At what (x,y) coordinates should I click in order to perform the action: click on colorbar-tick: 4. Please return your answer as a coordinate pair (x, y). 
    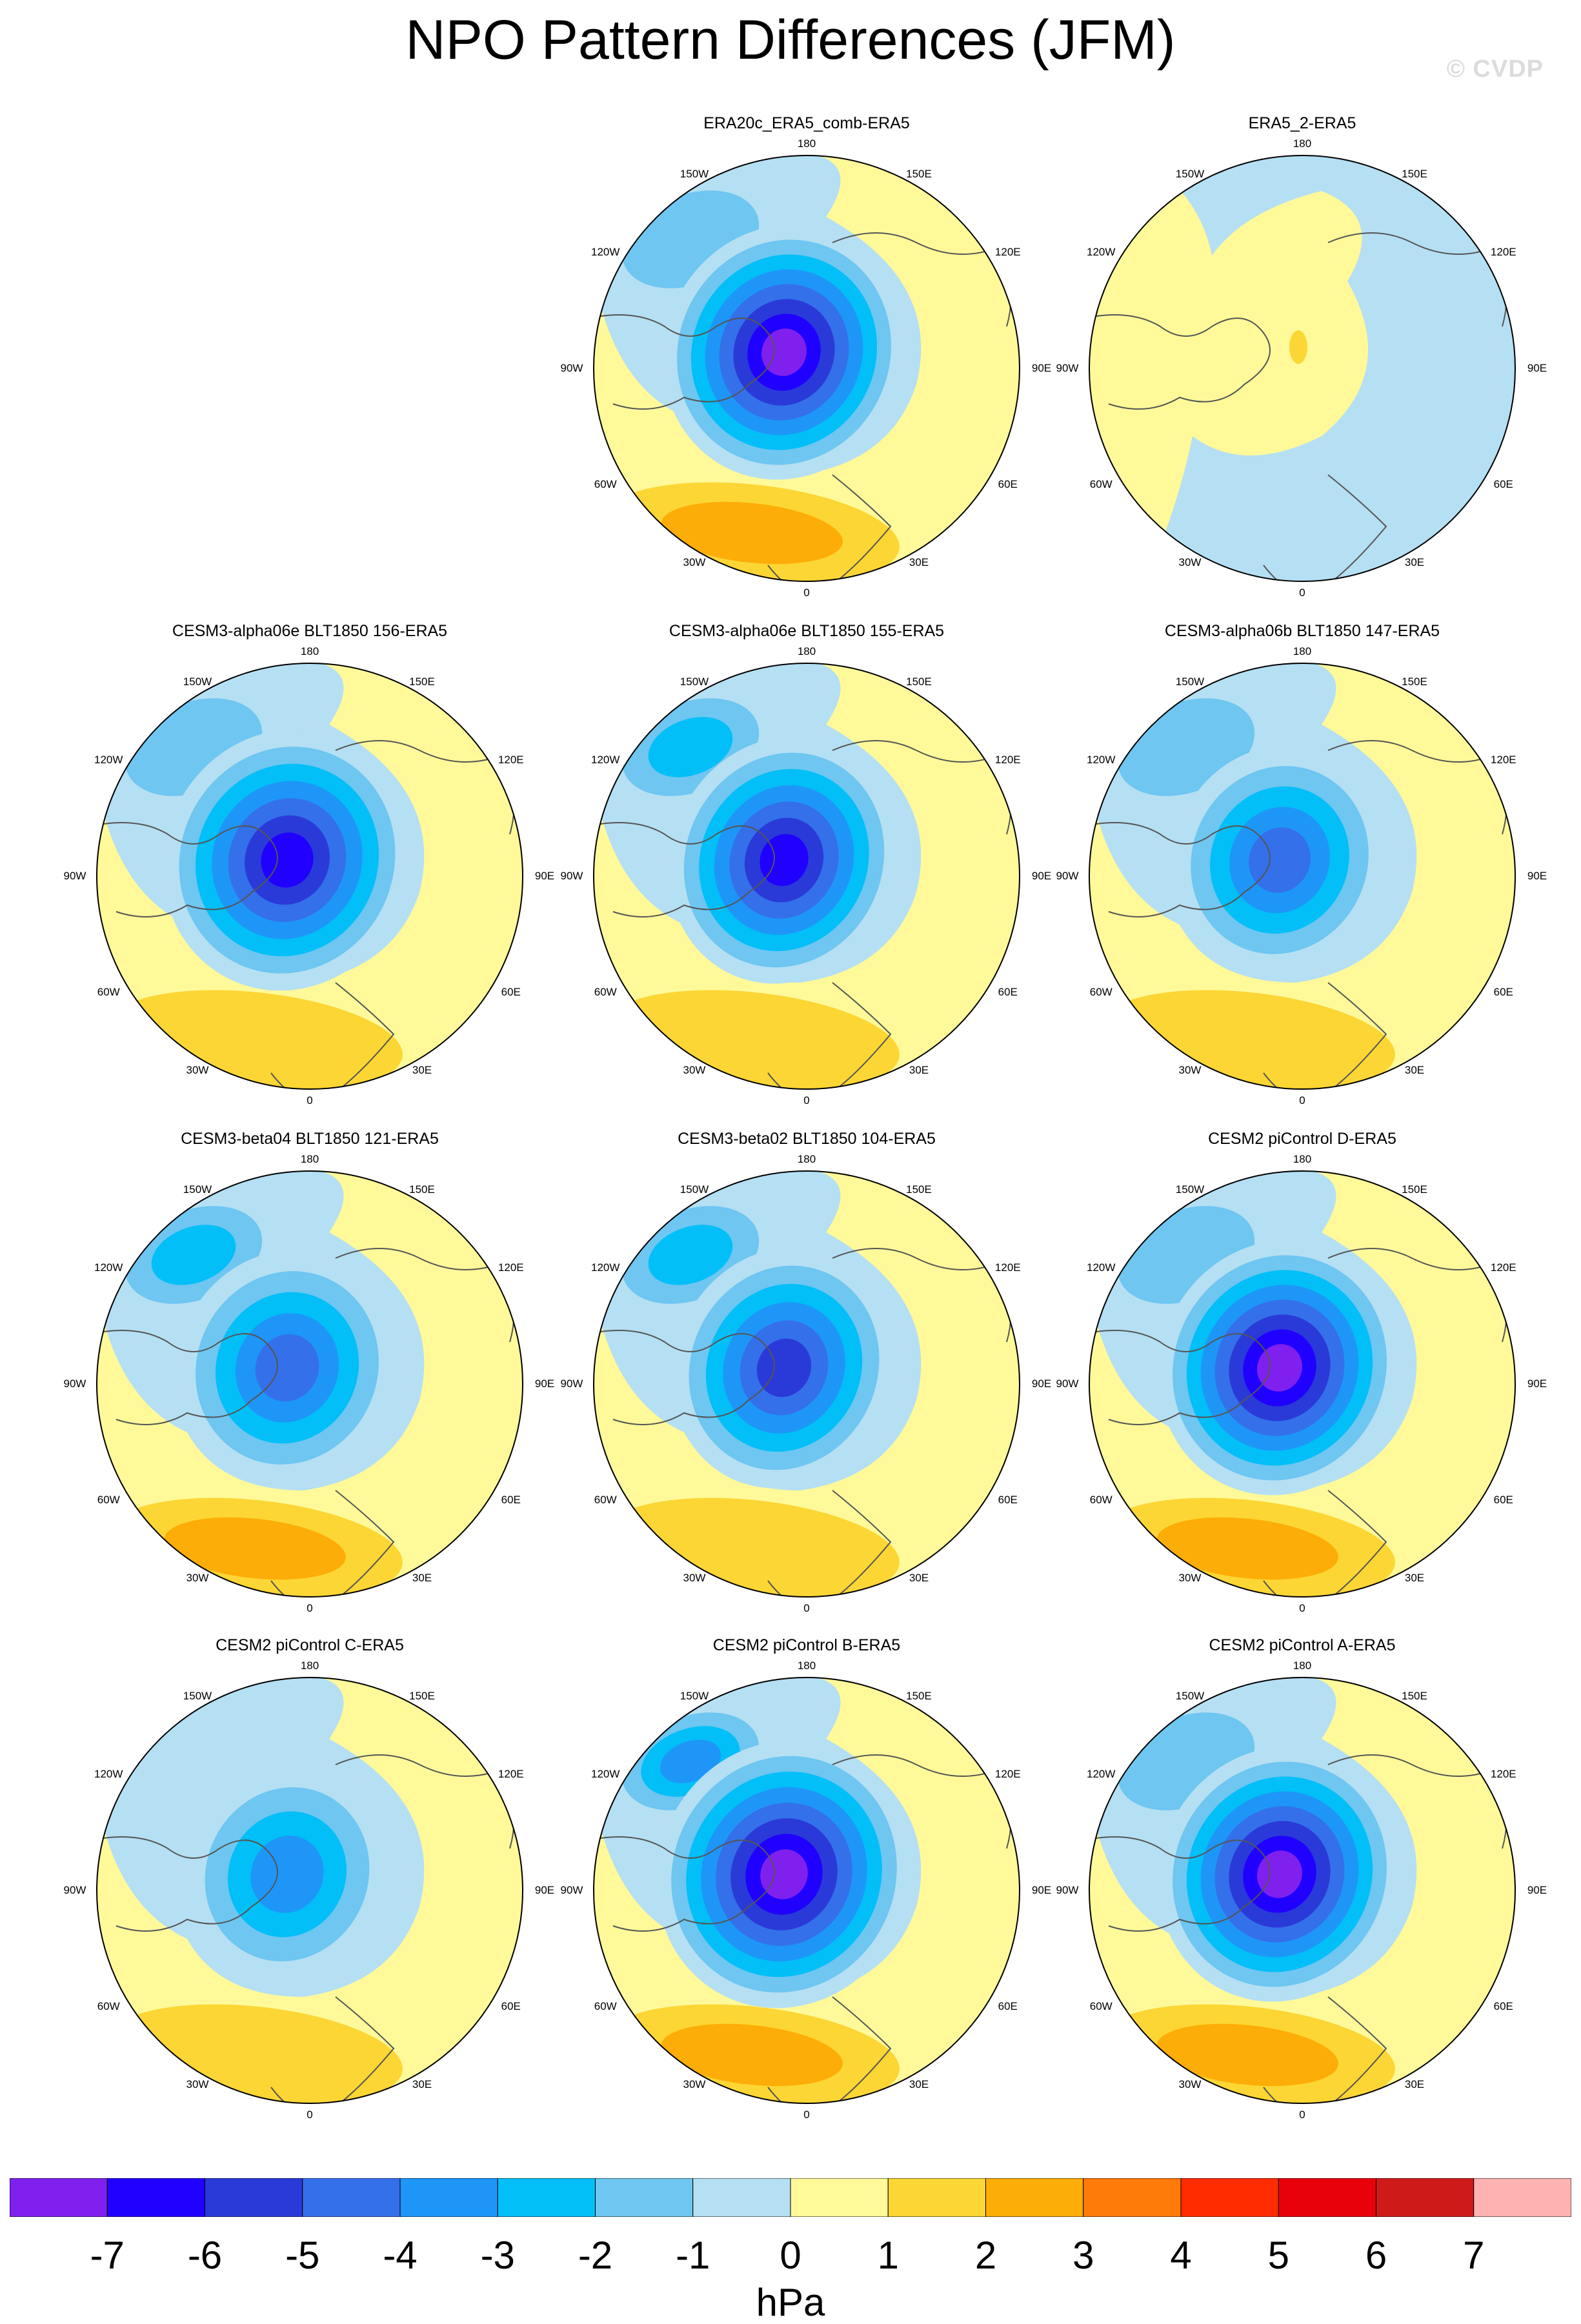
    Looking at the image, I should click on (1181, 2255).